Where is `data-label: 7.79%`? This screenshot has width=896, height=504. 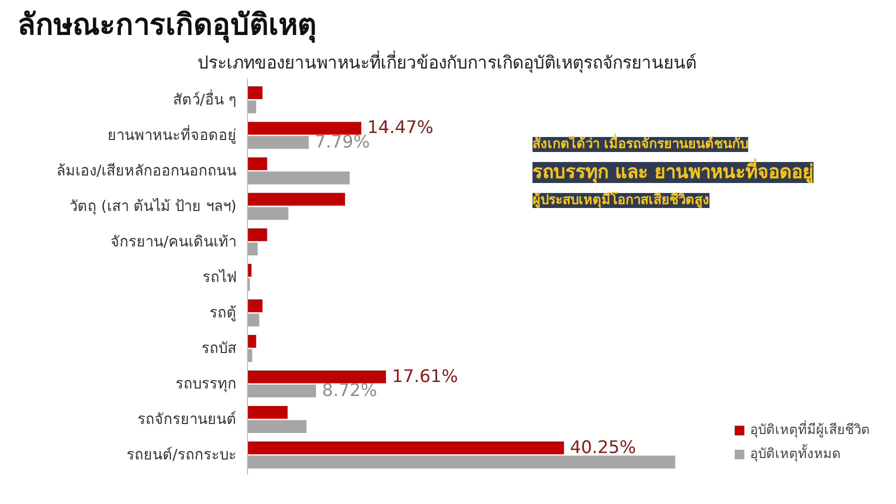 data-label: 7.79% is located at coordinates (342, 142).